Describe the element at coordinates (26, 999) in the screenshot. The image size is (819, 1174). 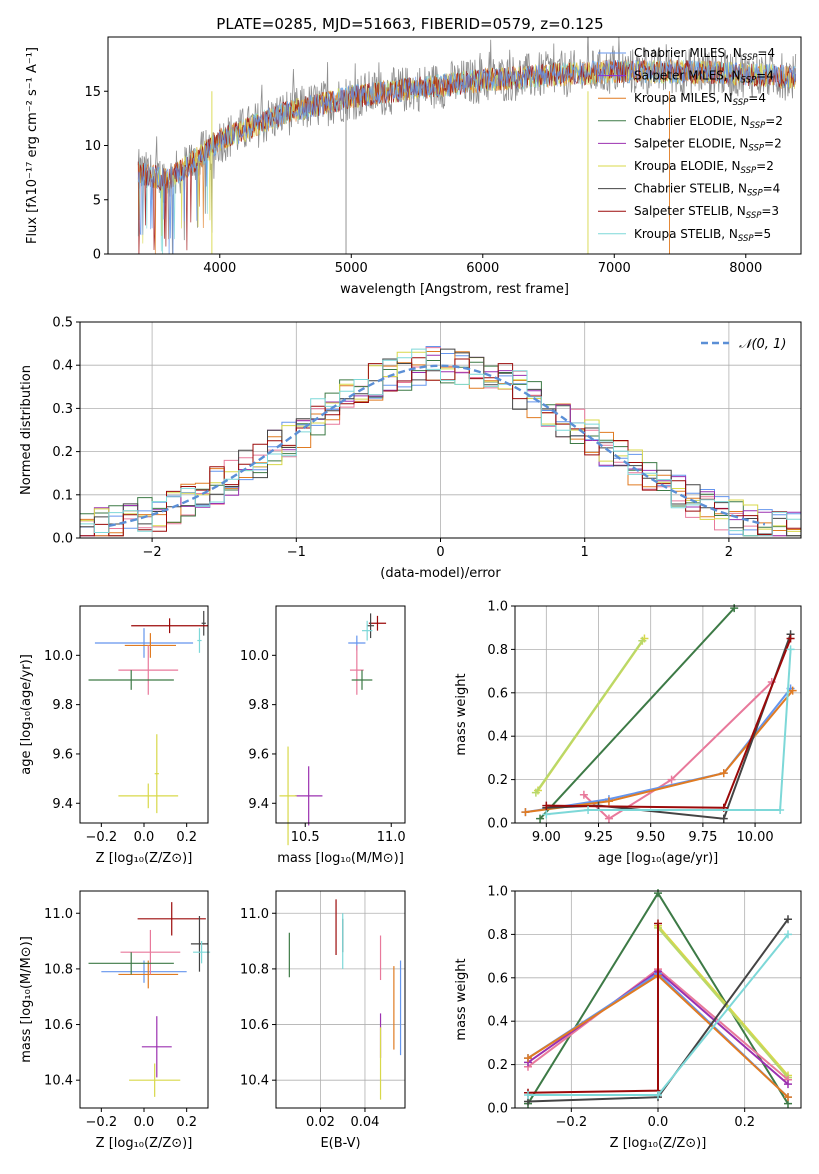
I see `y-axis-label: mass [log₁₀(M/M⊙)]` at that location.